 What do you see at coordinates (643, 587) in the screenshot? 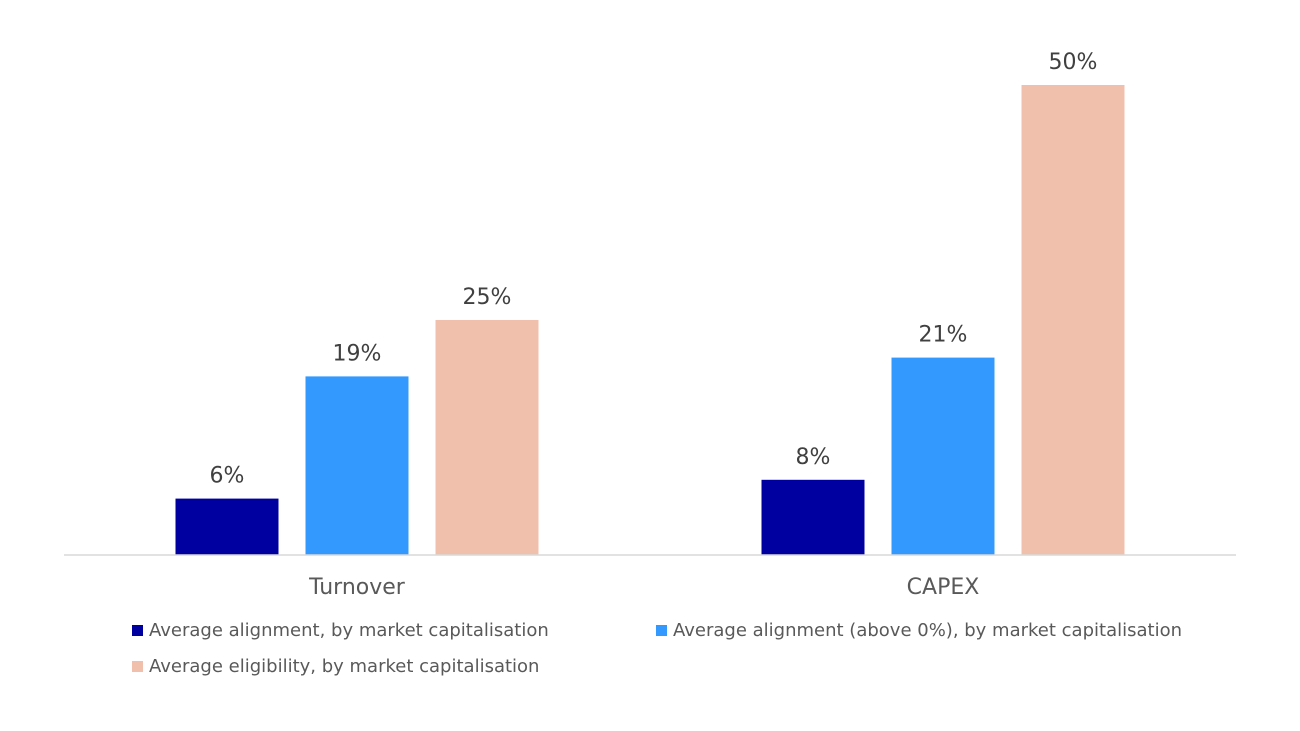
I see `category-labels-group: Turnover CAPEX` at bounding box center [643, 587].